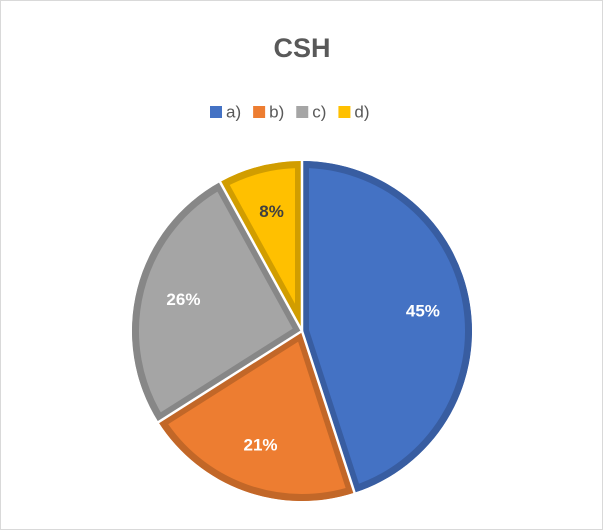 The height and width of the screenshot is (530, 603). What do you see at coordinates (319, 111) in the screenshot?
I see `legend-label: c)` at bounding box center [319, 111].